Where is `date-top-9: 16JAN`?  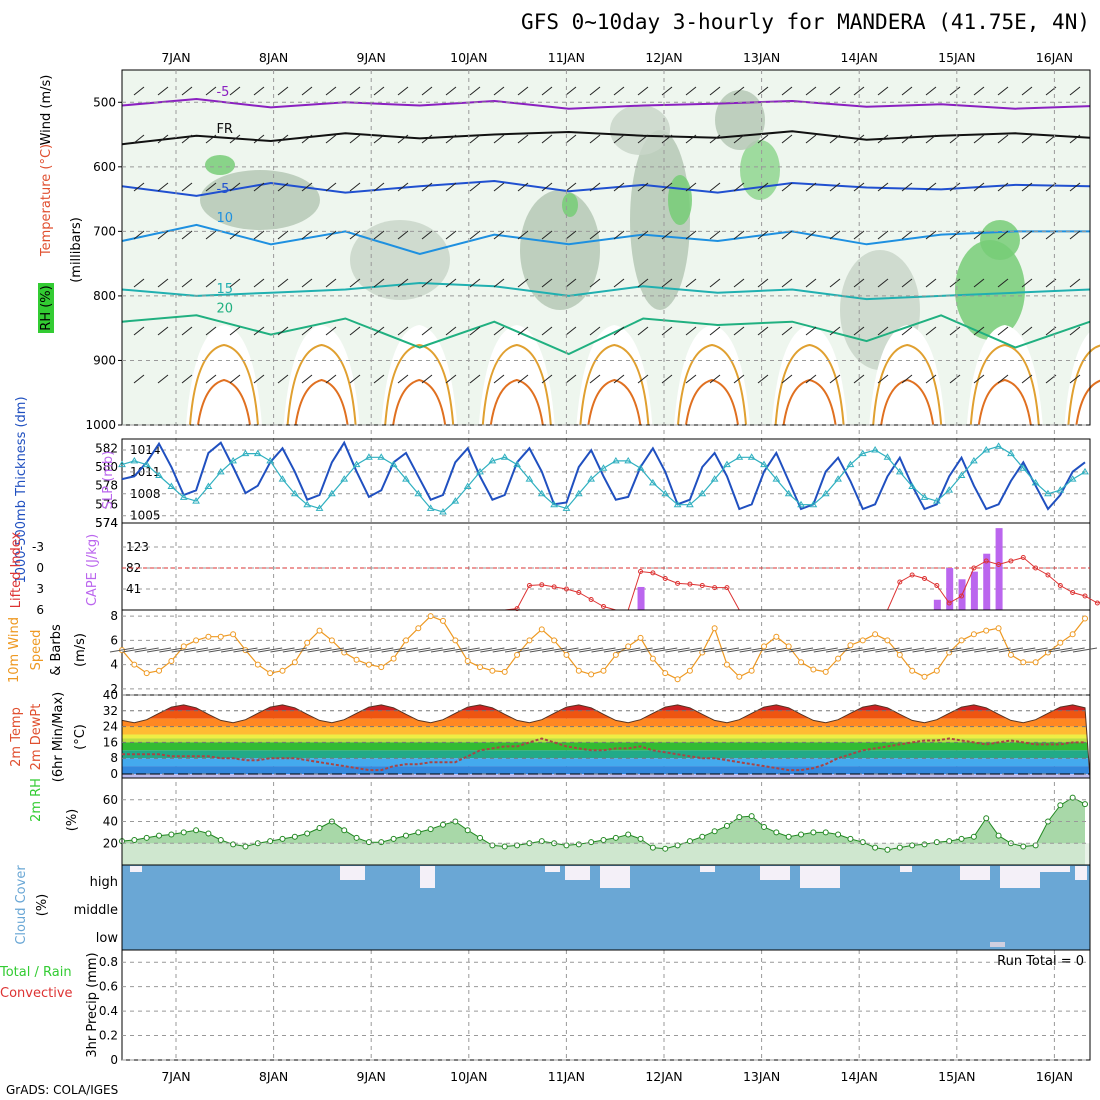 date-top-9: 16JAN is located at coordinates (1054, 57).